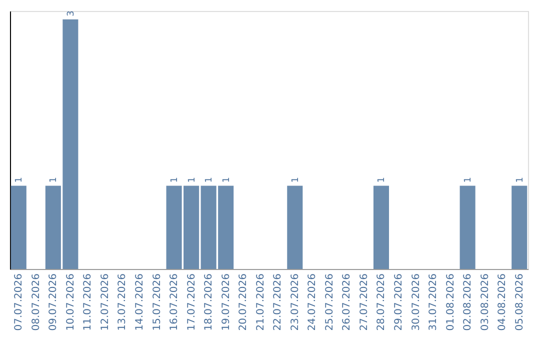  I want to click on x-tick-label: 16.07.2026, so click(174, 302).